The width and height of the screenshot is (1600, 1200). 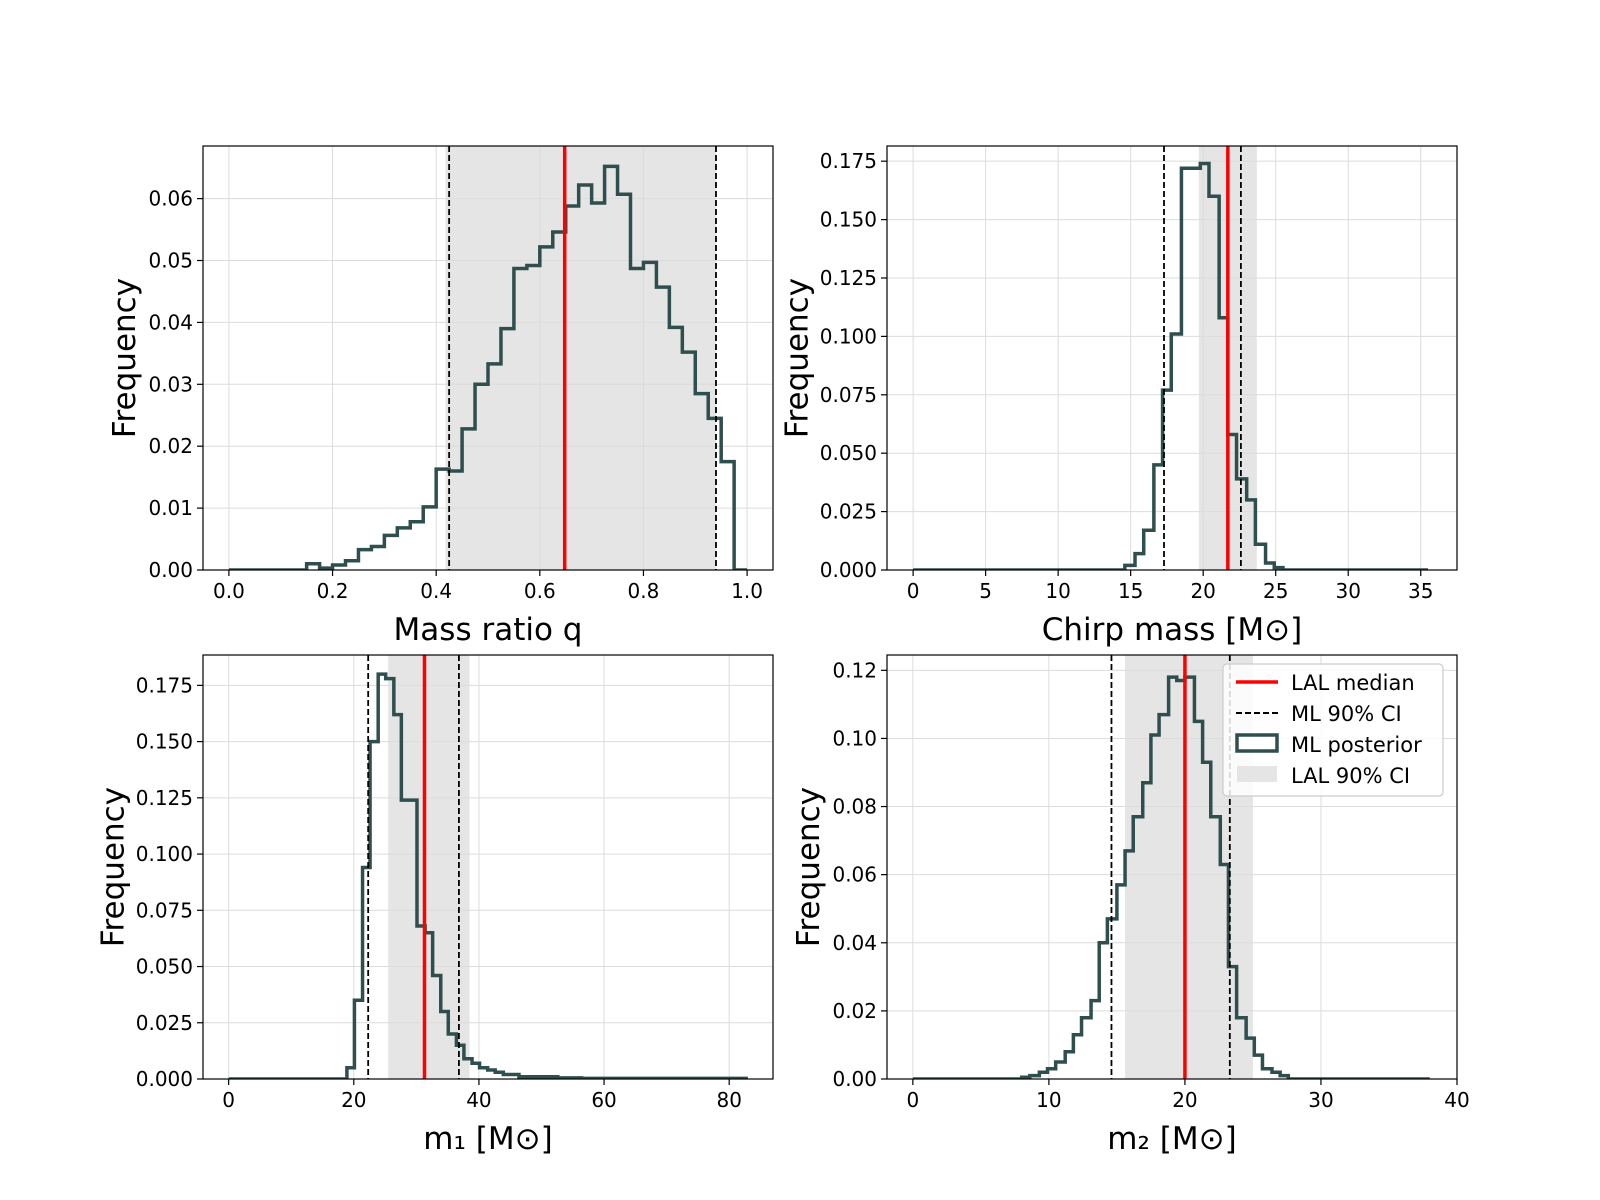 I want to click on chirp-mass-x-tick-label-6: 30, so click(x=1347, y=591).